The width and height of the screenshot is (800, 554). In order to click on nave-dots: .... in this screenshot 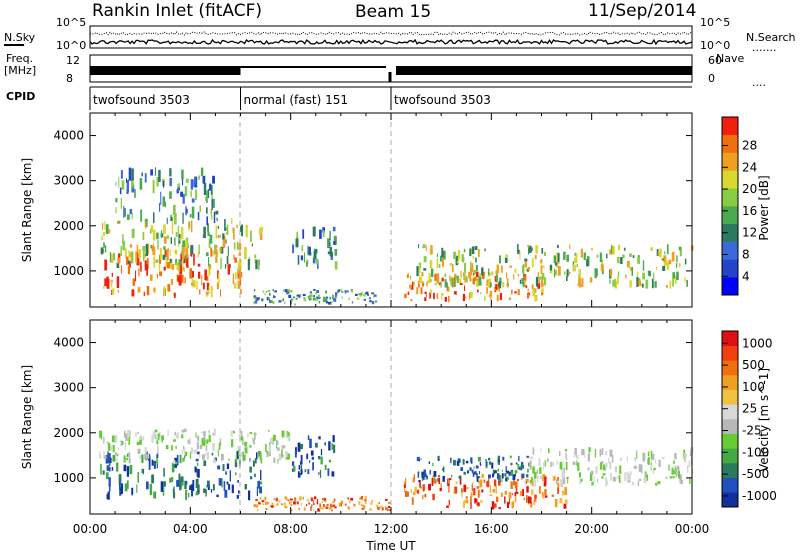, I will do `click(759, 82)`.